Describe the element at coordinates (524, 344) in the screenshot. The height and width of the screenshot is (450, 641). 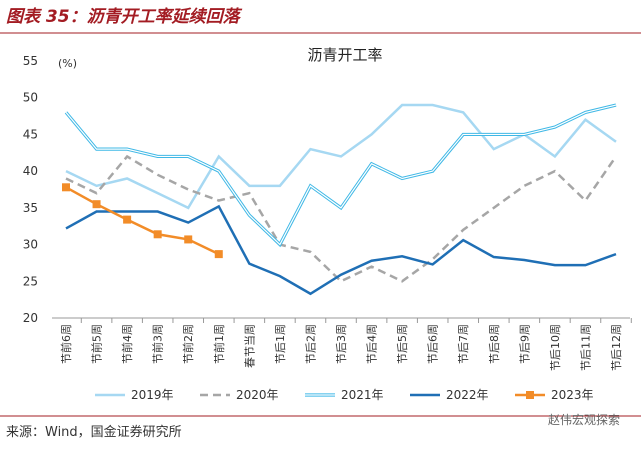
I see `x-tick-label: 节后9周` at that location.